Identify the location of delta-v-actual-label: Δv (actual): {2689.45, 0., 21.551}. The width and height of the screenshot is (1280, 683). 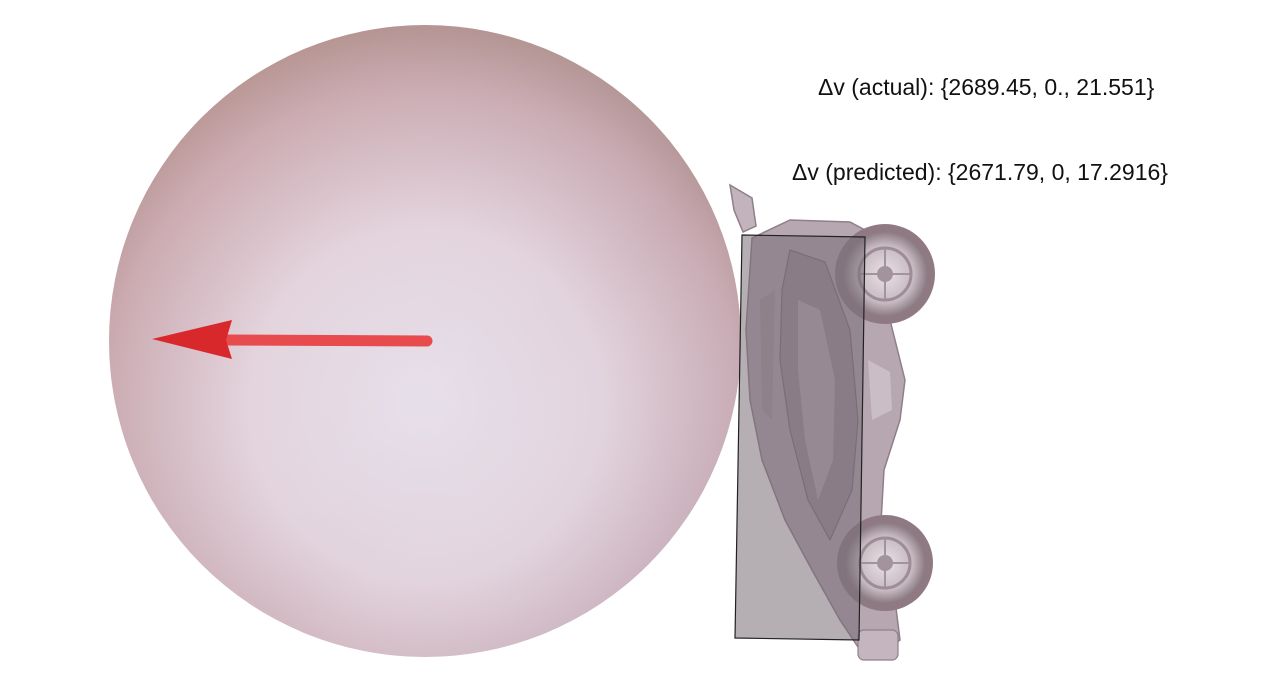
(986, 87).